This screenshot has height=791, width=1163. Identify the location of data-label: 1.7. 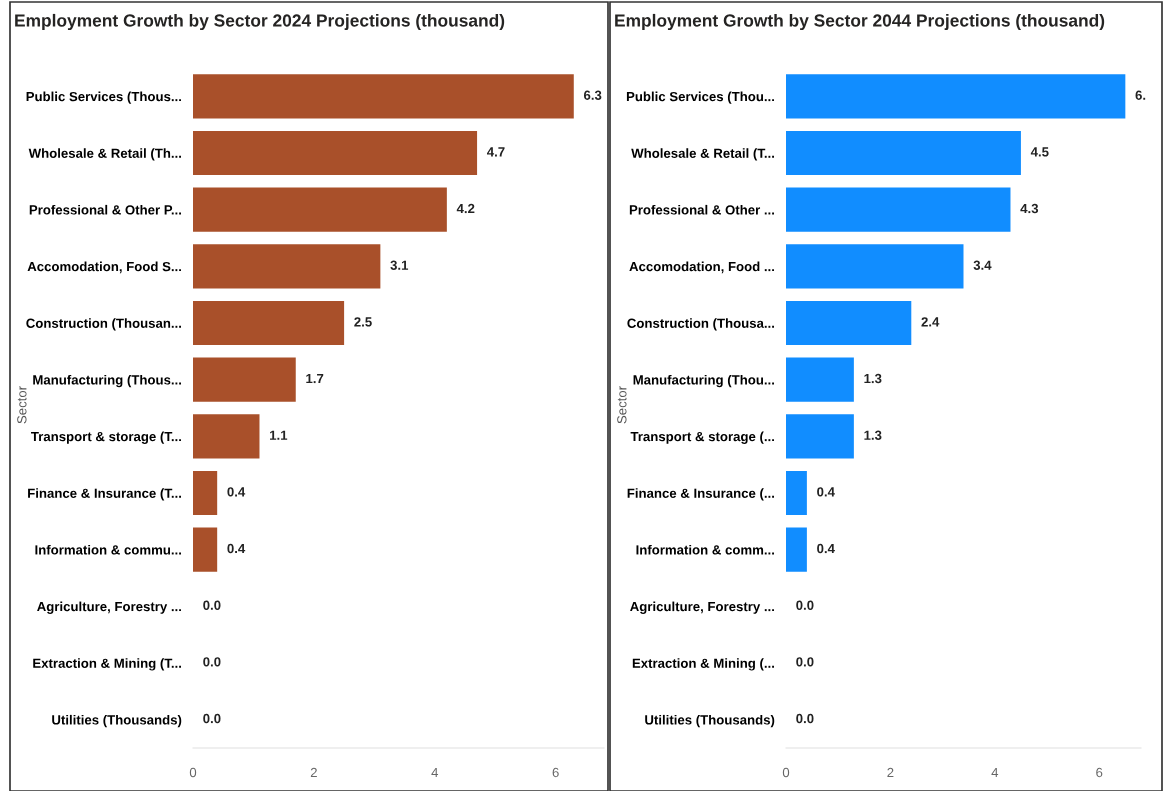
(315, 379).